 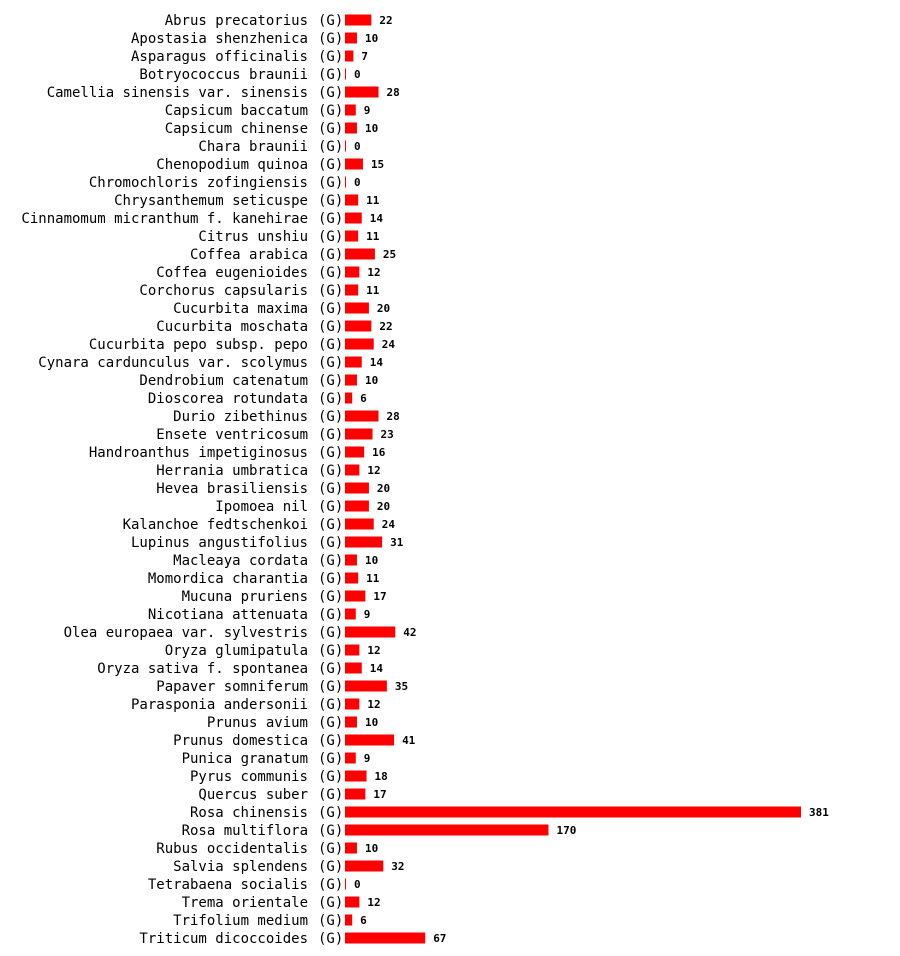 I want to click on value-label: 28, so click(x=393, y=416).